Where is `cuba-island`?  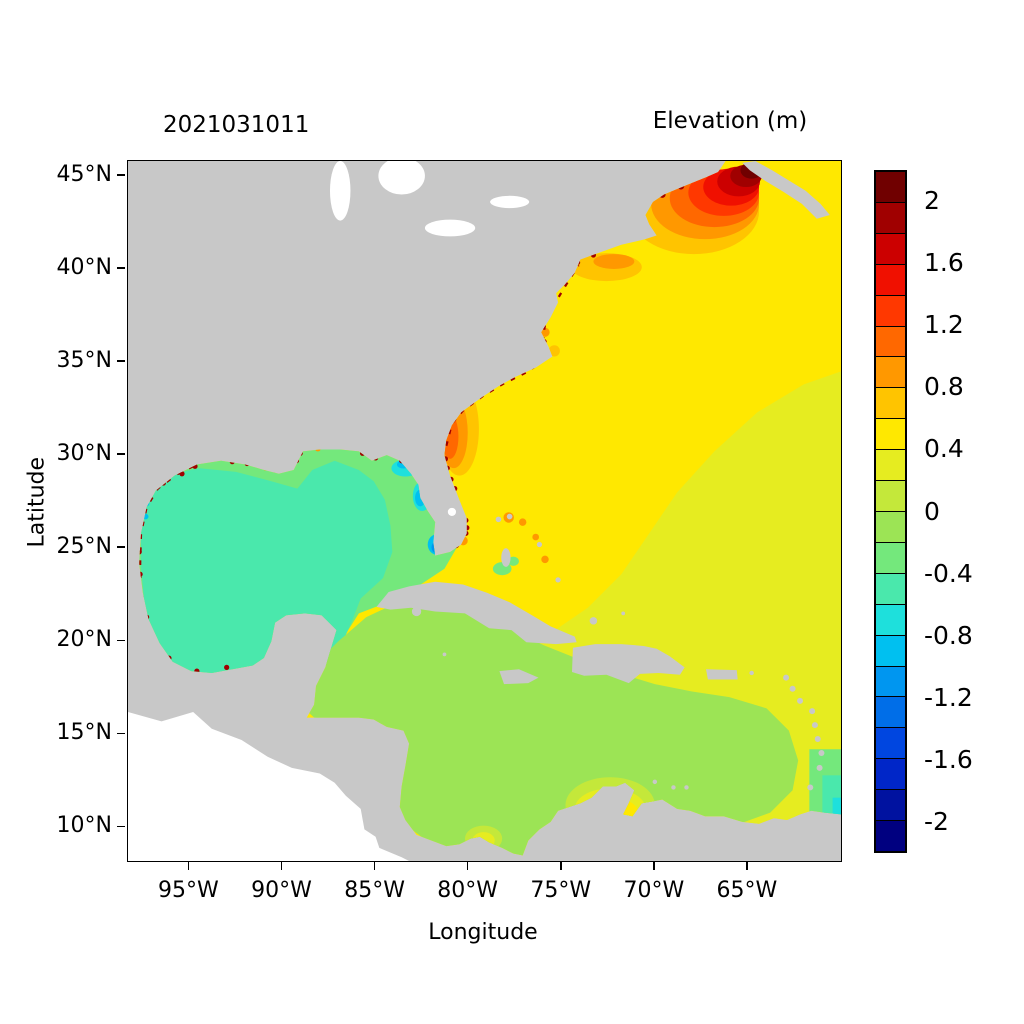 cuba-island is located at coordinates (476, 613).